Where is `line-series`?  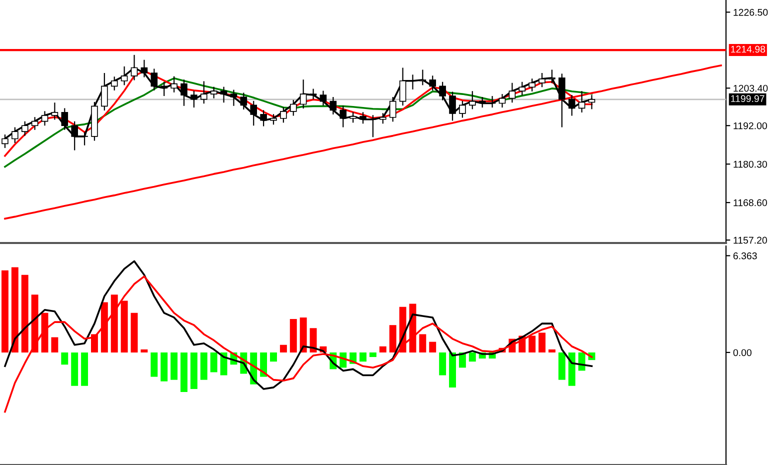 line-series is located at coordinates (298, 122).